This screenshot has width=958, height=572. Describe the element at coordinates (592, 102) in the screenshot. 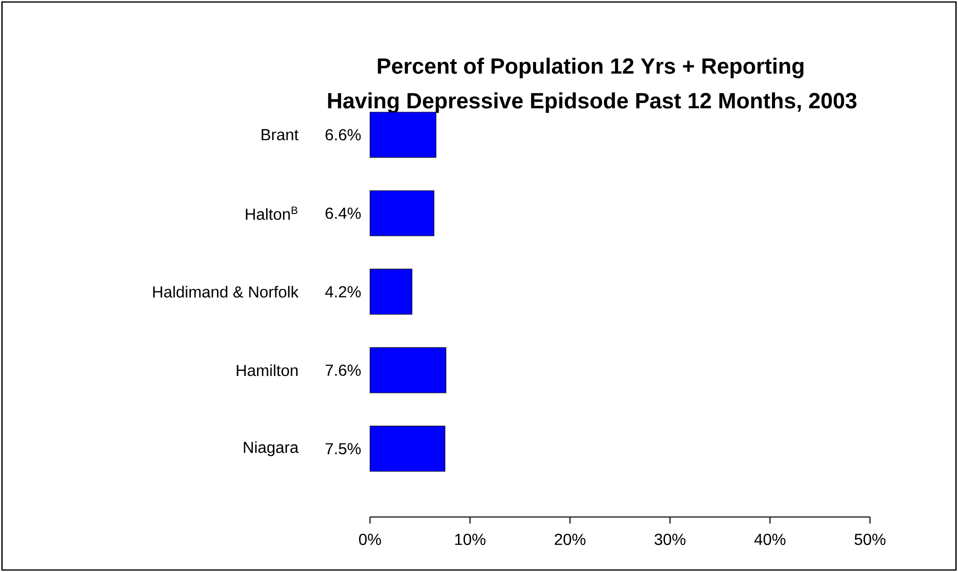

I see `chart-subtitle: Having Depressive Epidsode Past 12 Months, 2003` at that location.